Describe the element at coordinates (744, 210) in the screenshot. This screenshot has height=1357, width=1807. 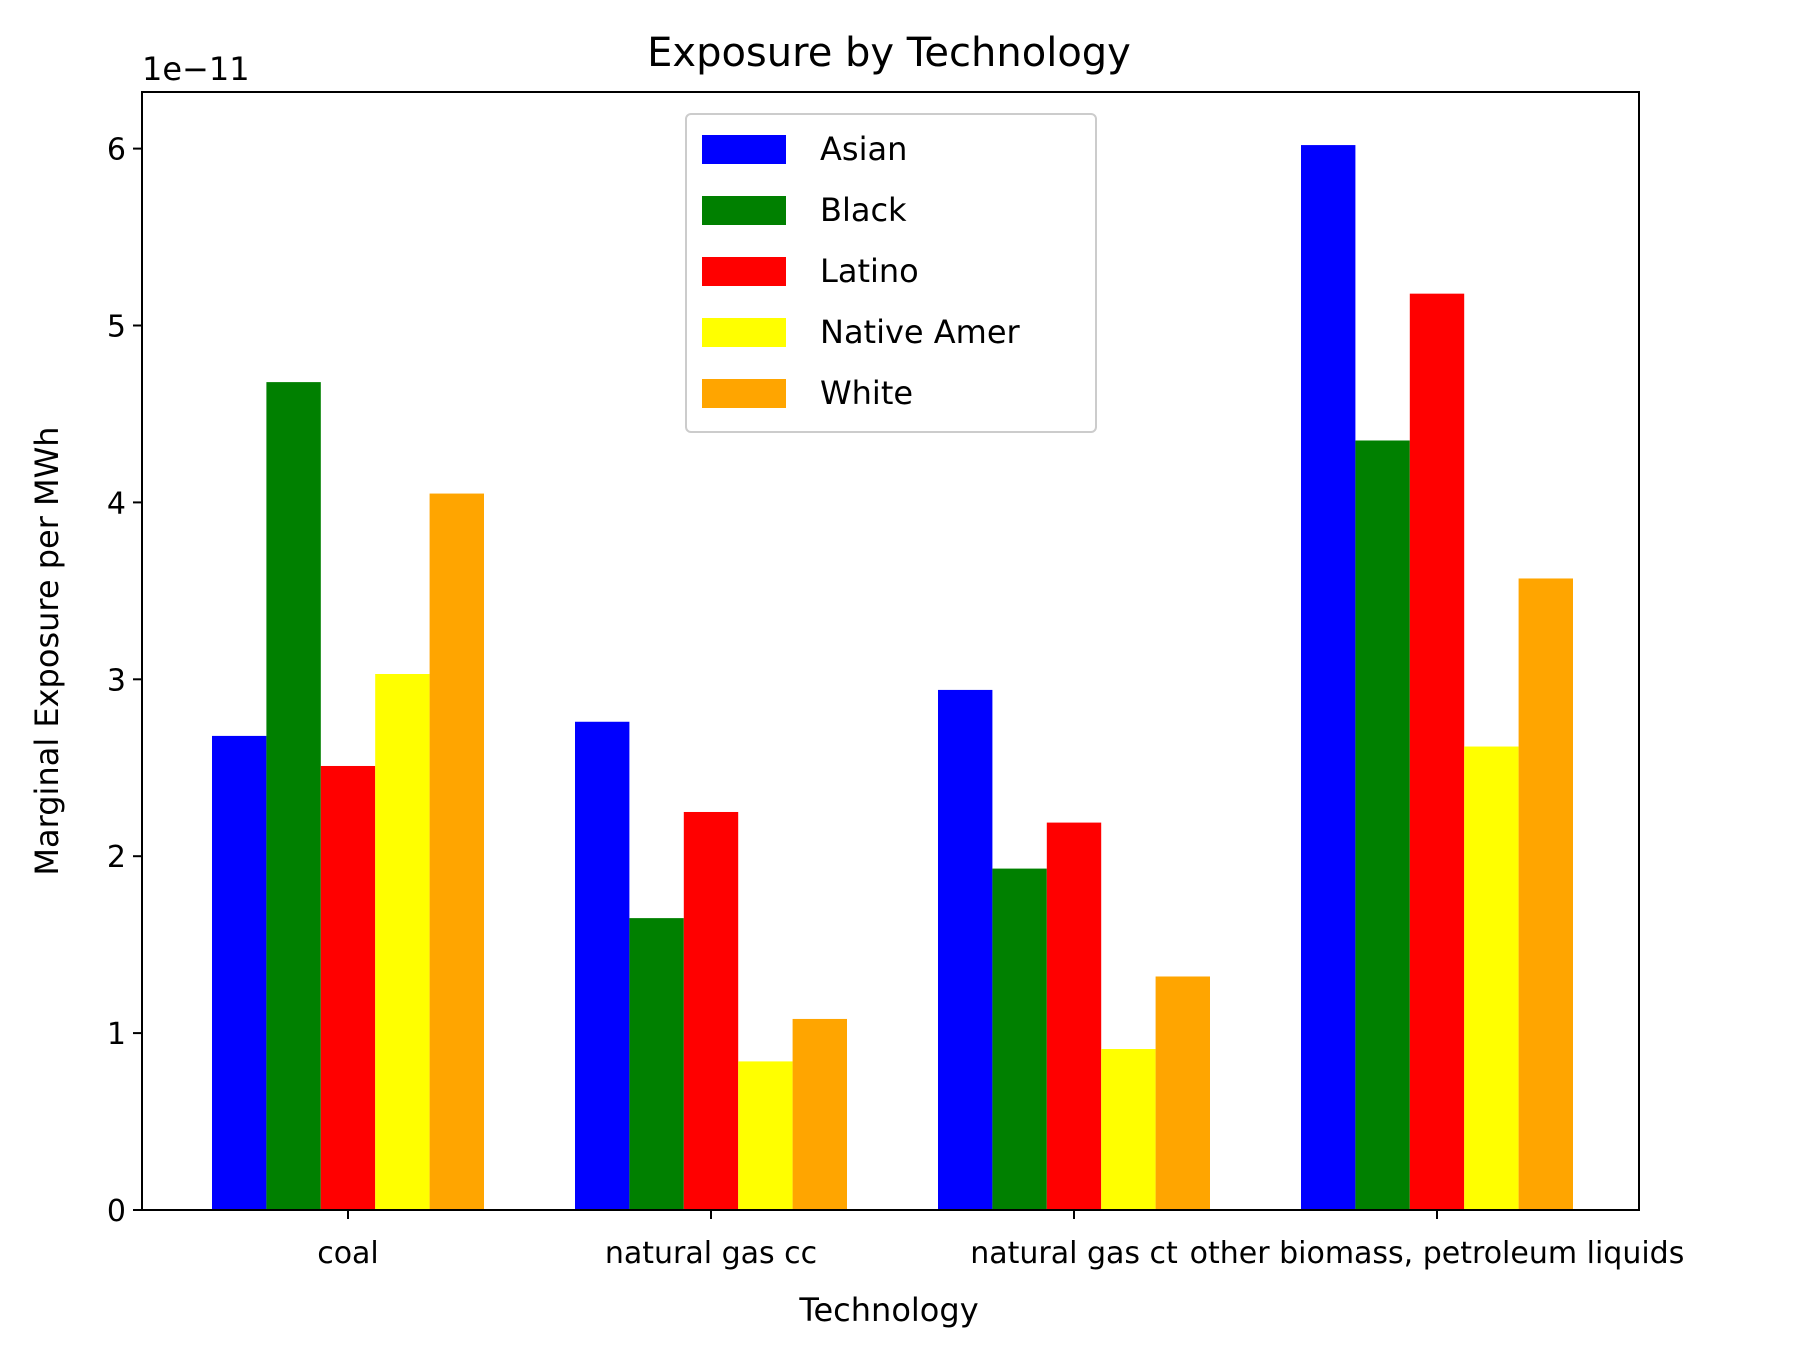
I see `legend-swatch-black` at that location.